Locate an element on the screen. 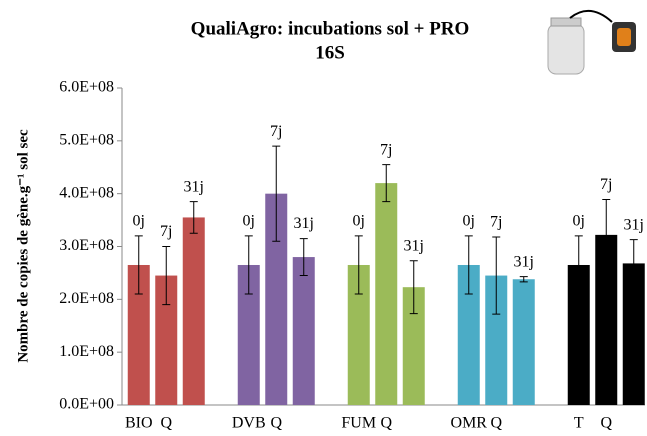 This screenshot has width=647, height=436. y-axis-label: Nombre de copies de gène.g⁻¹ sol sec is located at coordinates (23, 246).